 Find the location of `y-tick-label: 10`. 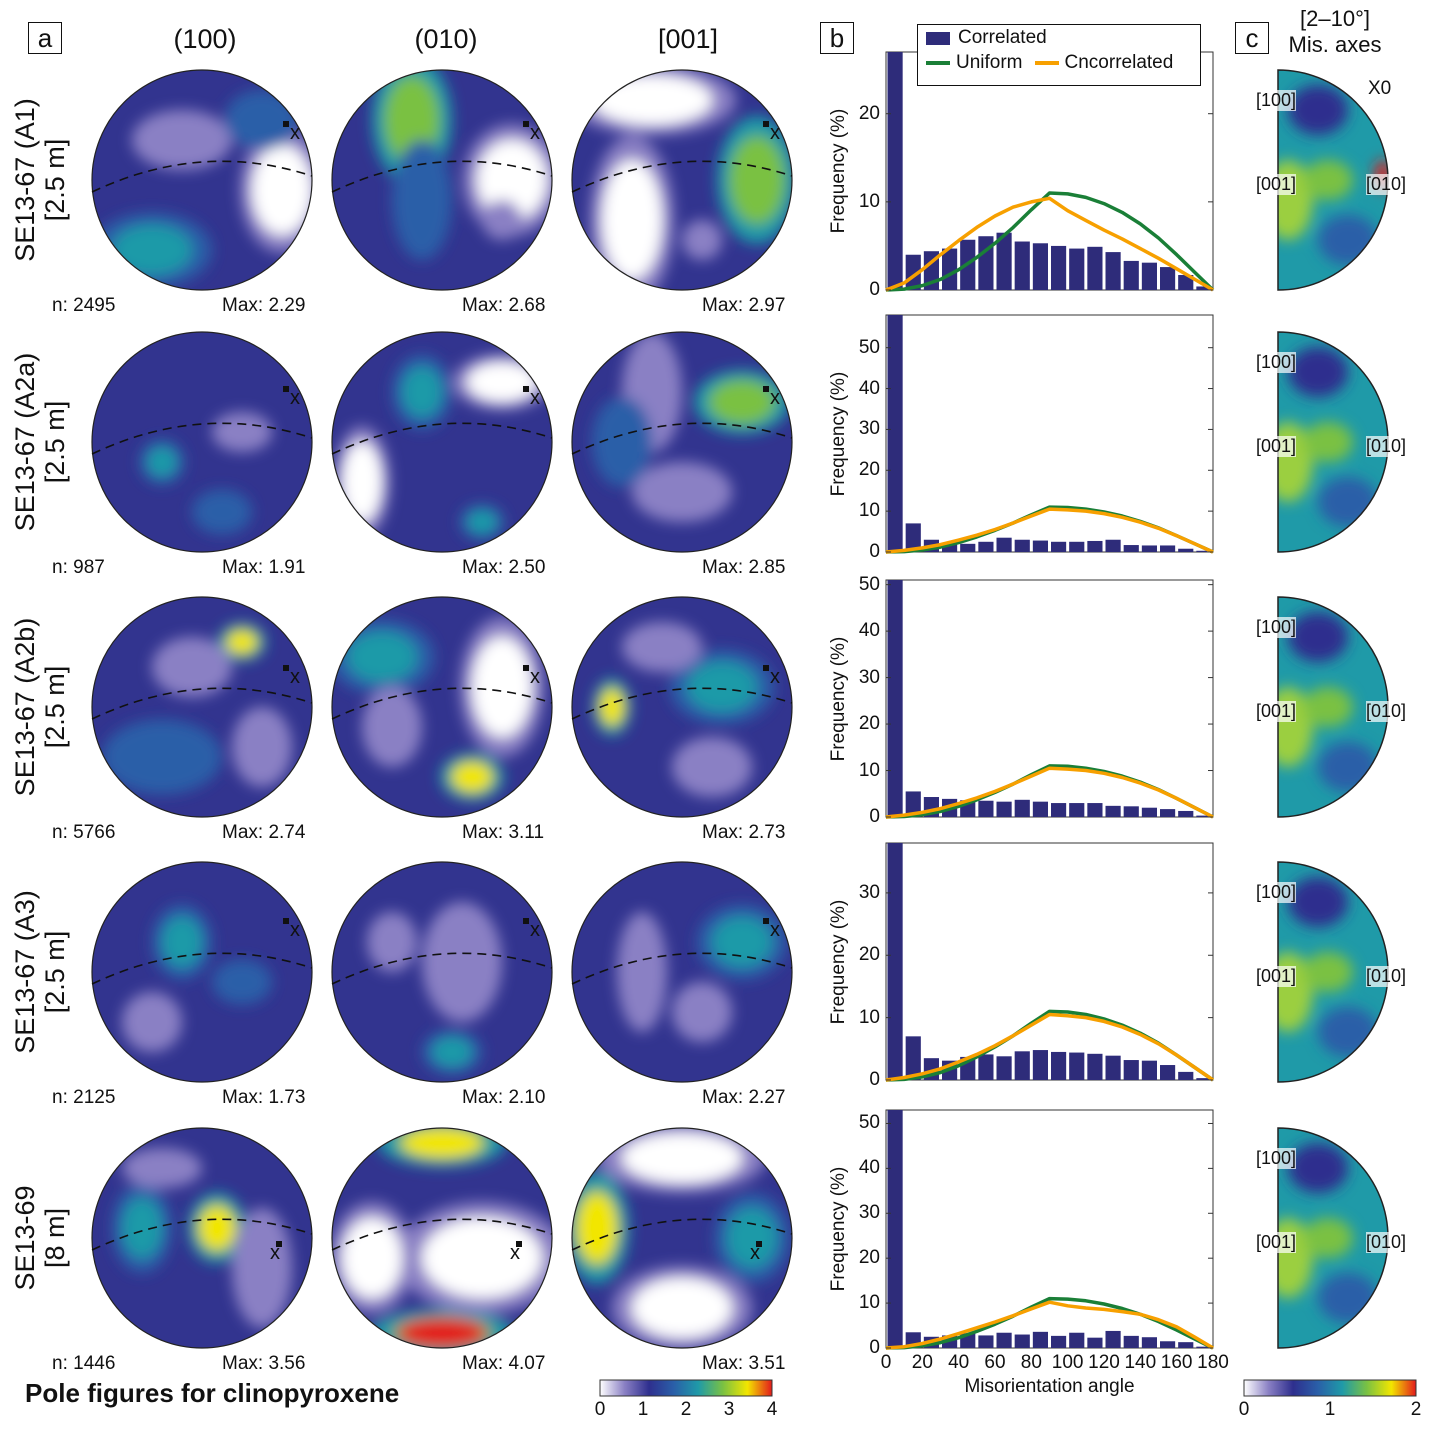

y-tick-label: 10 is located at coordinates (869, 1017).